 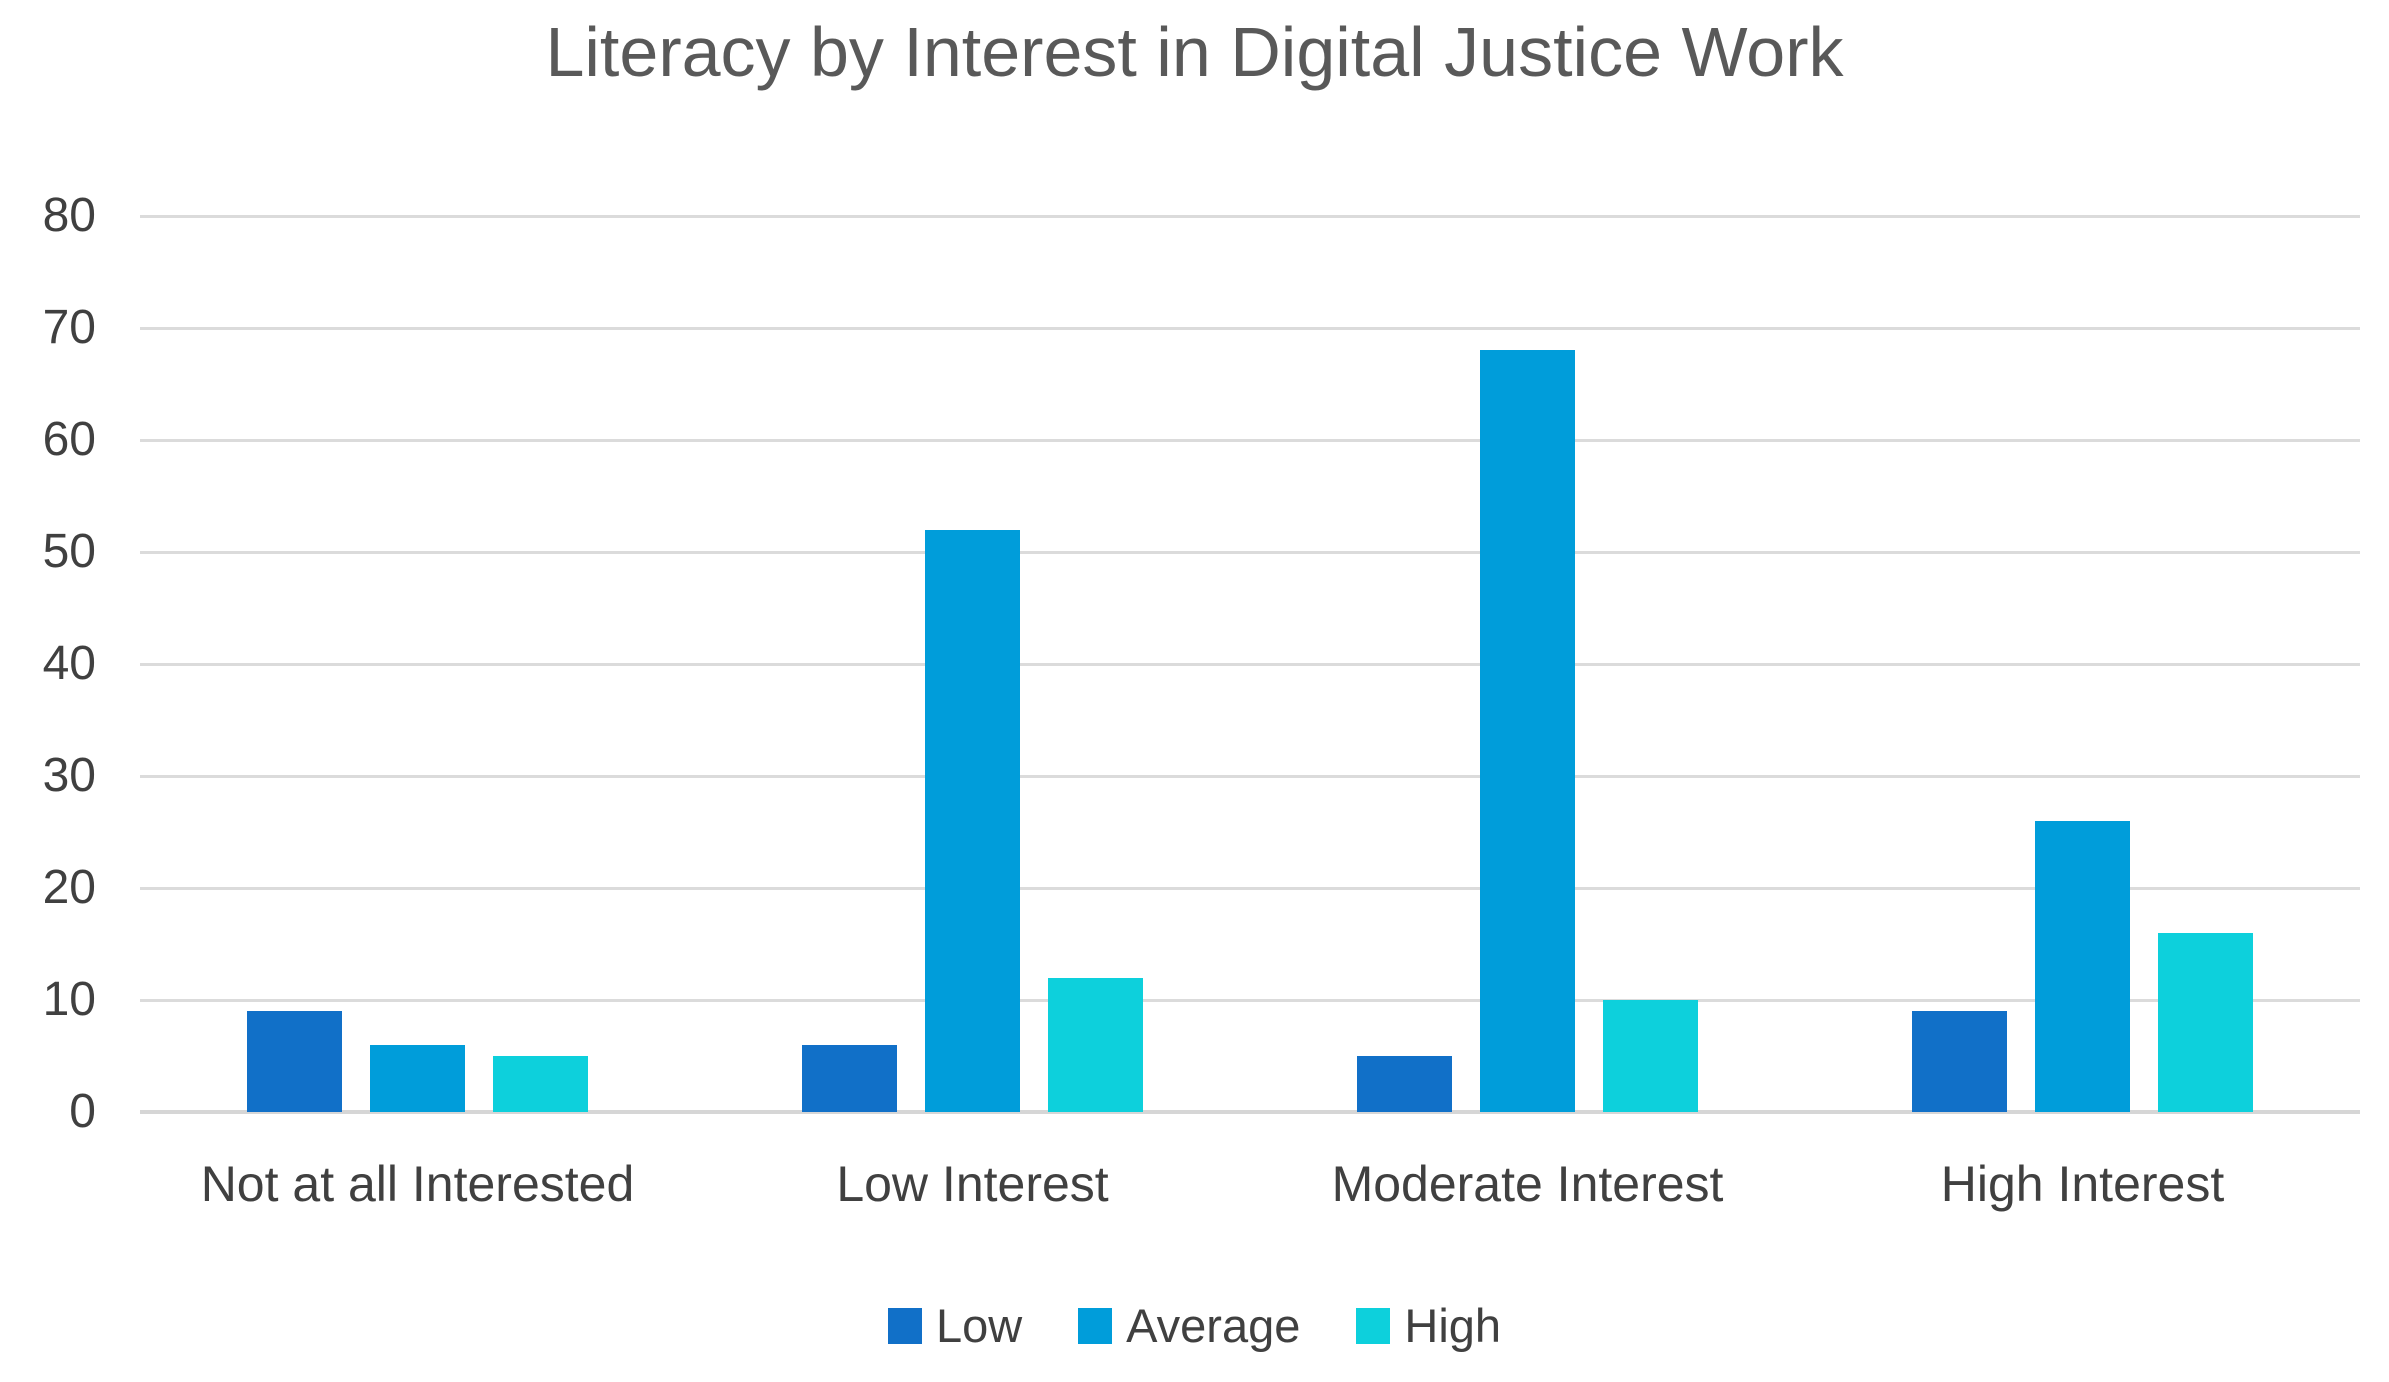 What do you see at coordinates (1250, 1112) in the screenshot?
I see `x-axis-line` at bounding box center [1250, 1112].